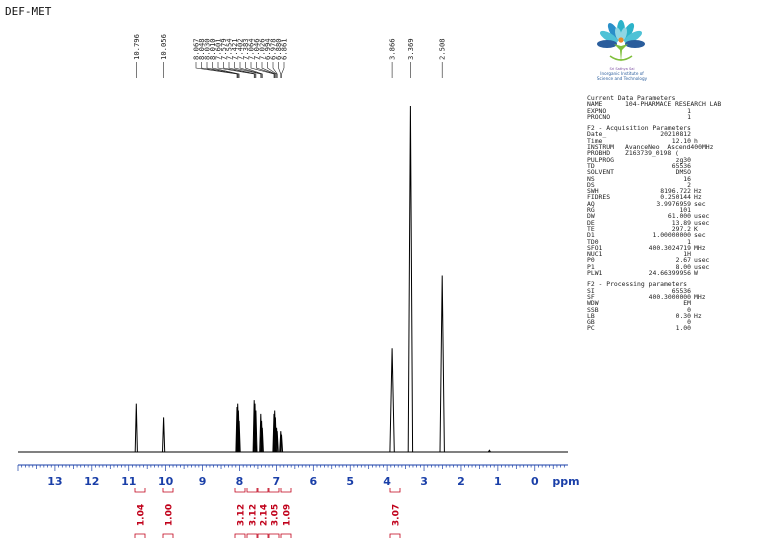 This screenshot has height=543, width=761. Describe the element at coordinates (410, 49) in the screenshot. I see `peak-label: 3.369` at that location.